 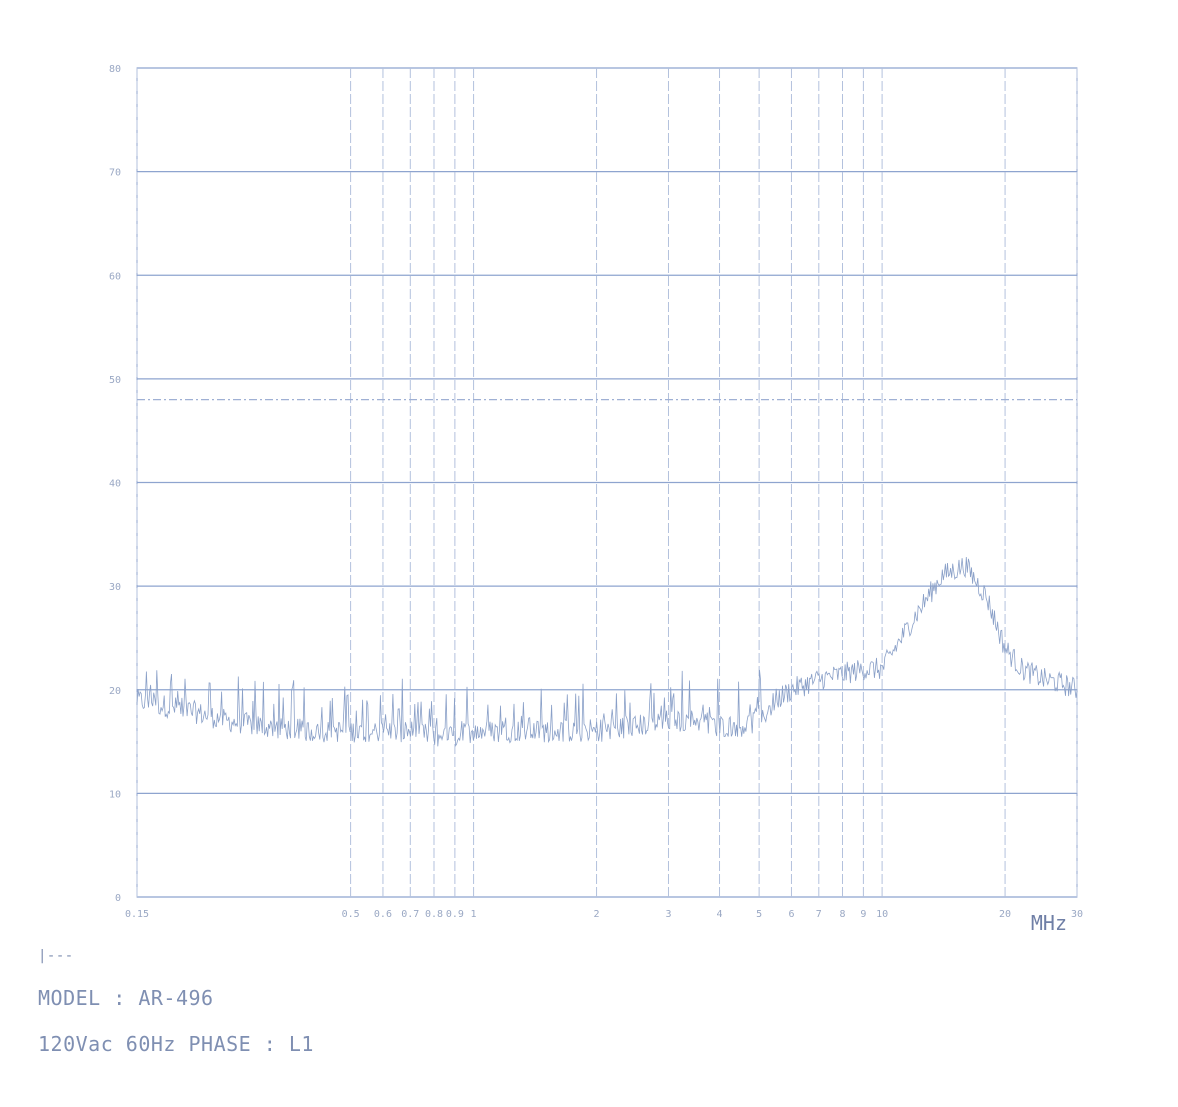 What do you see at coordinates (176, 1044) in the screenshot?
I see `power-phase-label: 120Vac 60Hz PHASE : L1` at bounding box center [176, 1044].